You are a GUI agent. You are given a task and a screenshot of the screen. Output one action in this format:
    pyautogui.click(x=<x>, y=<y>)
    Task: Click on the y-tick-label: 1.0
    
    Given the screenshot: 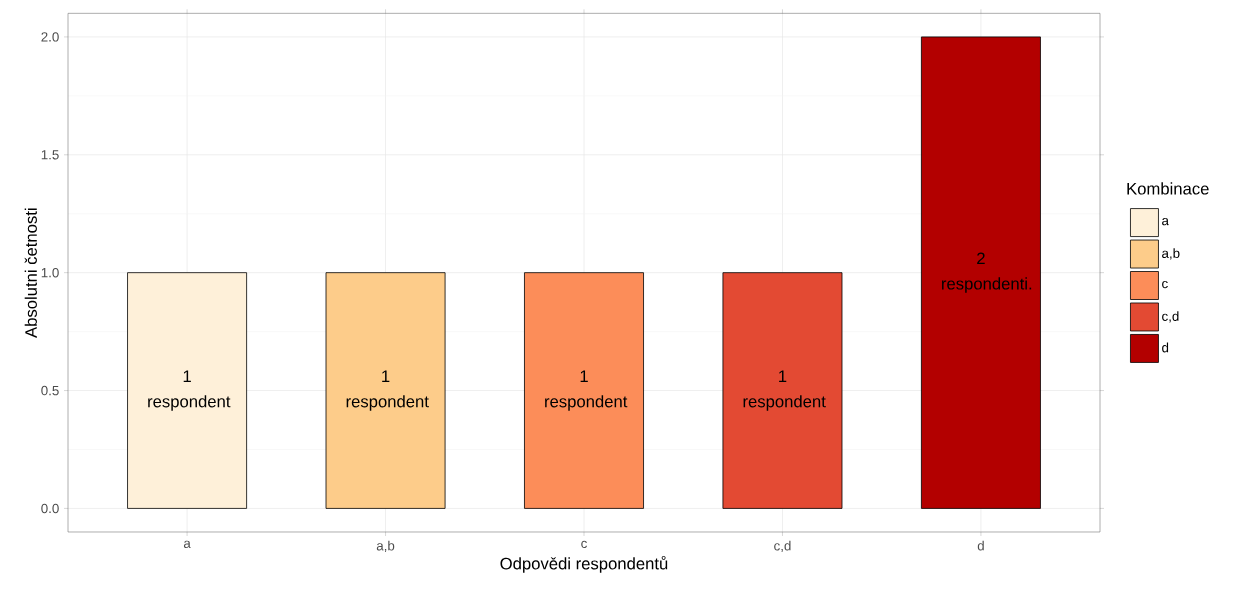 What is the action you would take?
    pyautogui.click(x=50, y=272)
    